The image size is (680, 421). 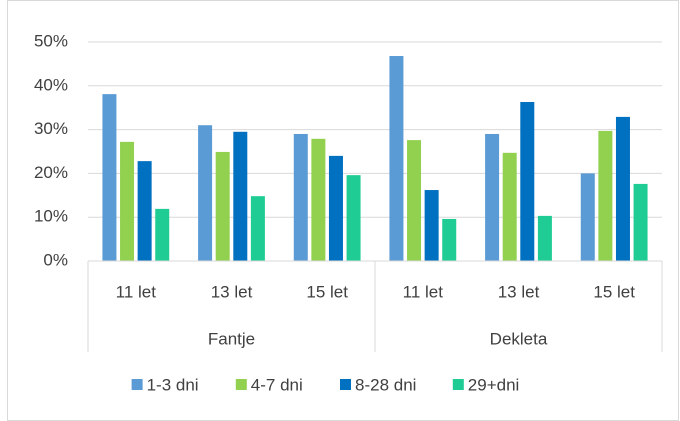 I want to click on legend-label: 4-7 dni, so click(x=277, y=384).